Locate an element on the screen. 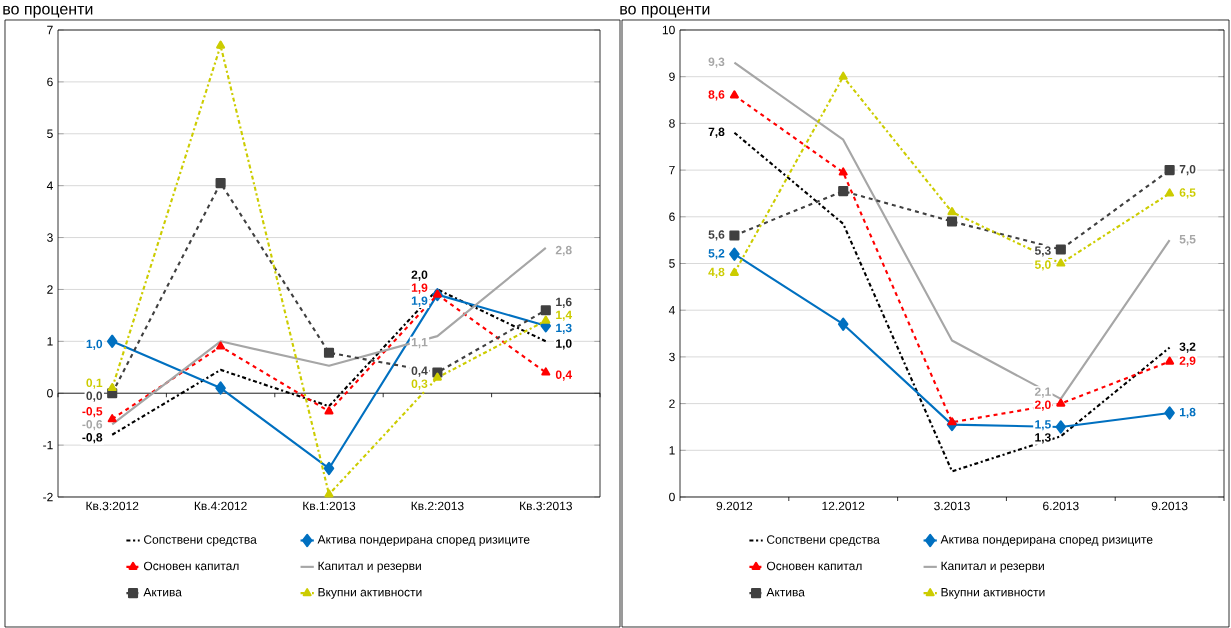  data-label: 4,8 is located at coordinates (716, 272).